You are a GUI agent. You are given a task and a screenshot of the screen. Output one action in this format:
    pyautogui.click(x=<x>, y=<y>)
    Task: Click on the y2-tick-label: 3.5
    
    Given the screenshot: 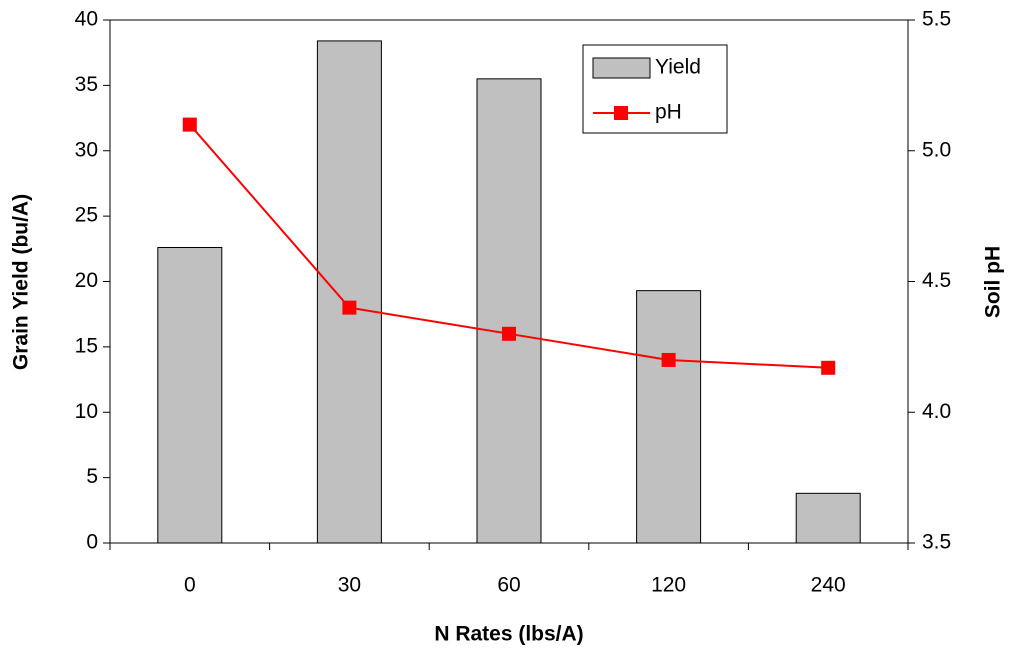 What is the action you would take?
    pyautogui.click(x=936, y=542)
    